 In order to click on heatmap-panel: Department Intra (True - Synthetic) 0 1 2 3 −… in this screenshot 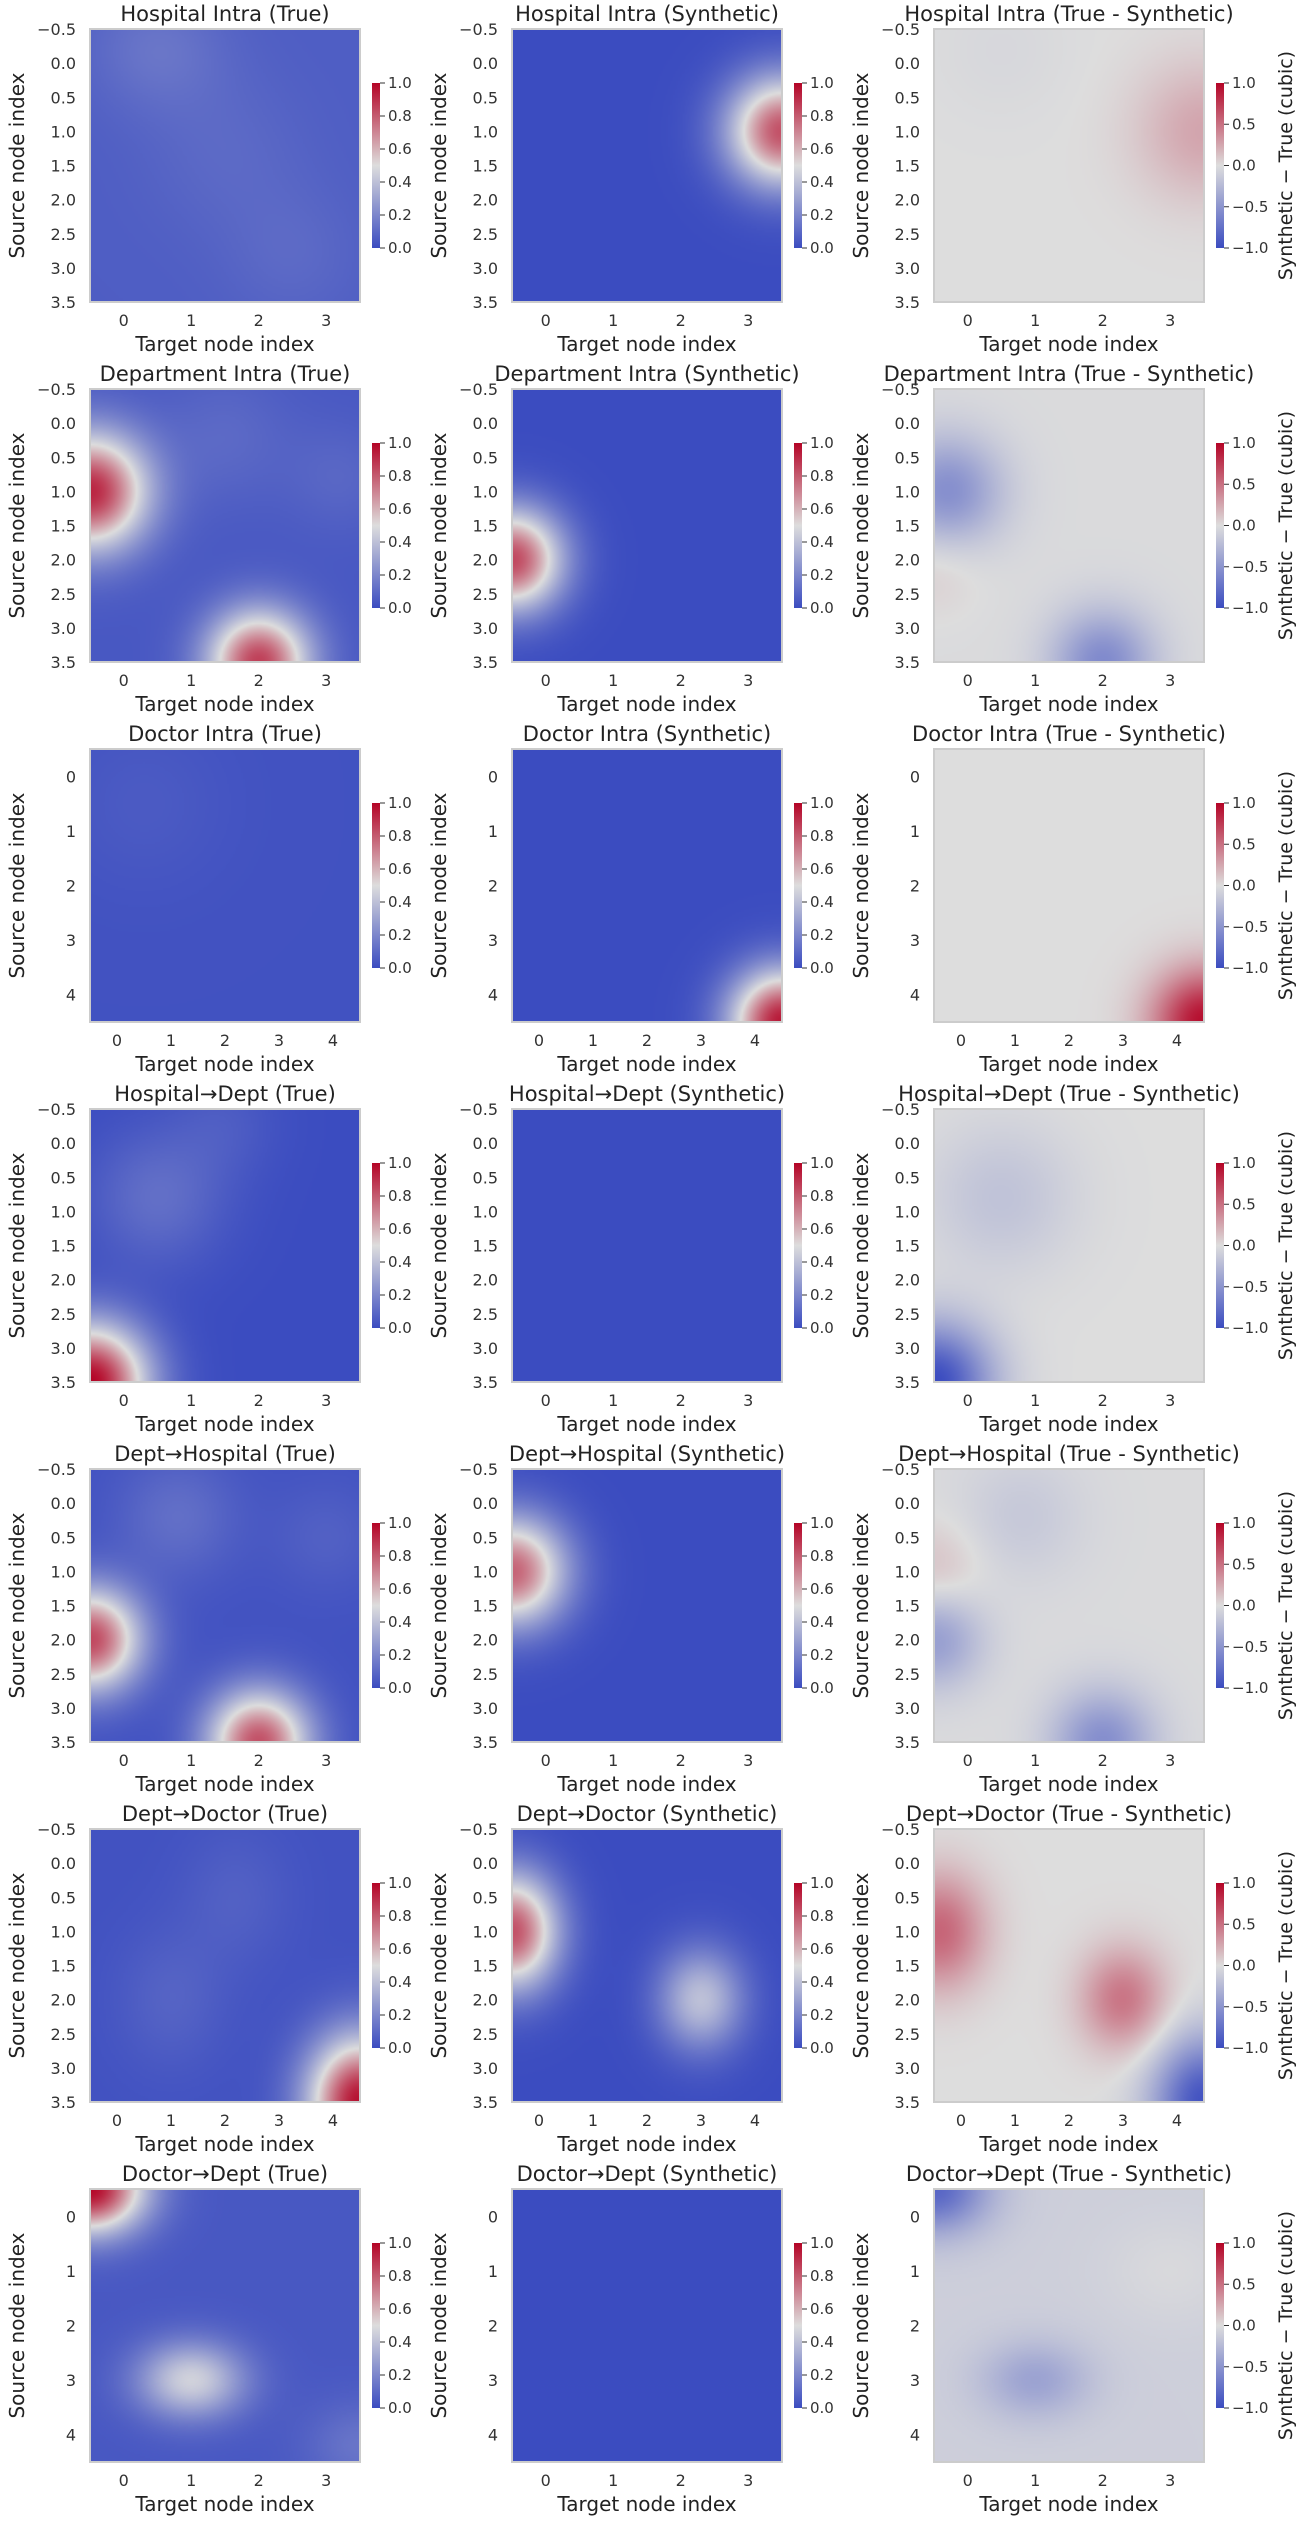, I will do `click(1073, 539)`.